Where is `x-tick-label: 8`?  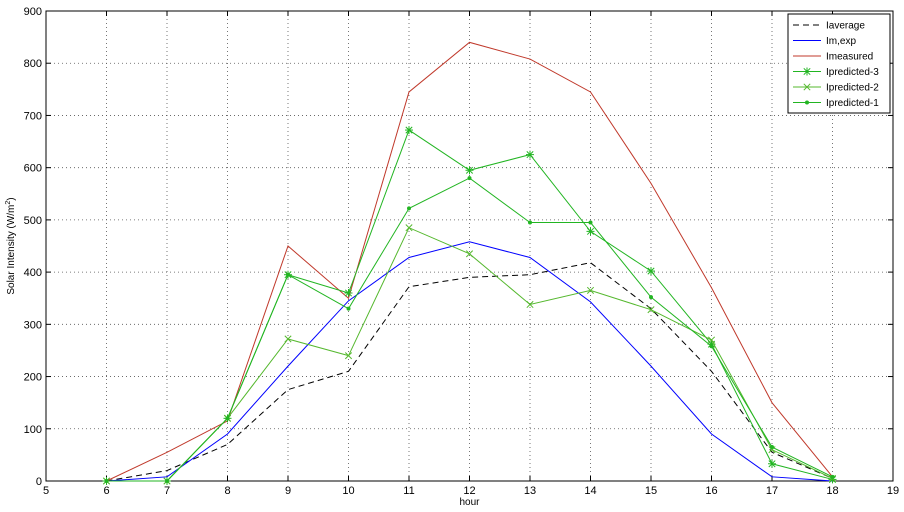
x-tick-label: 8 is located at coordinates (227, 491).